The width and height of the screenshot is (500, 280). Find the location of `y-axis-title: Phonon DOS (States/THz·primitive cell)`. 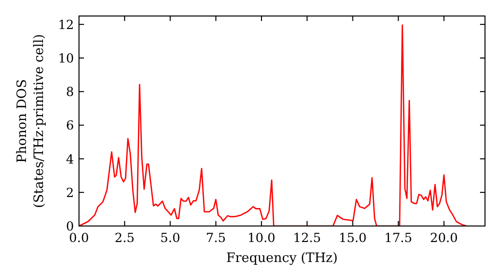

y-axis-title: Phonon DOS (States/THz·primitive cell) is located at coordinates (31, 121).